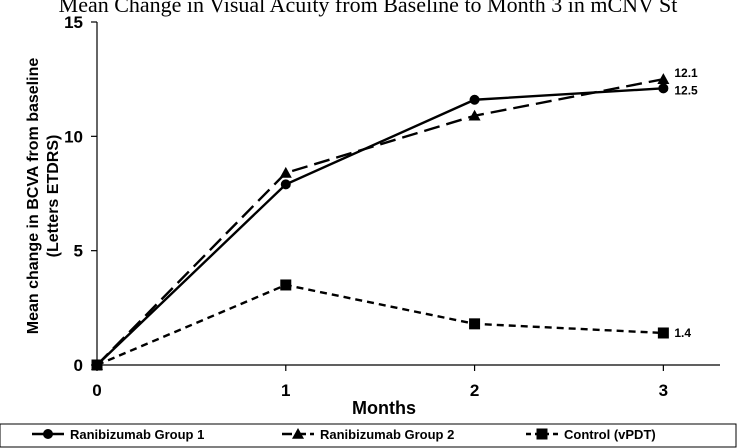 The width and height of the screenshot is (737, 448). Describe the element at coordinates (384, 408) in the screenshot. I see `x-axis-label: Months` at that location.